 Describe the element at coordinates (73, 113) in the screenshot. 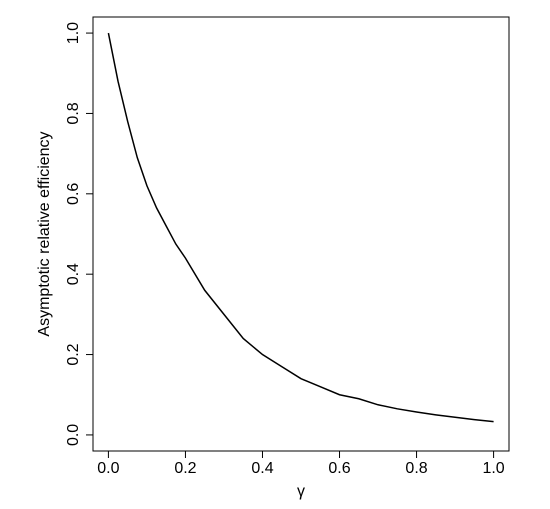

I see `y-tick-label: 0.8` at that location.